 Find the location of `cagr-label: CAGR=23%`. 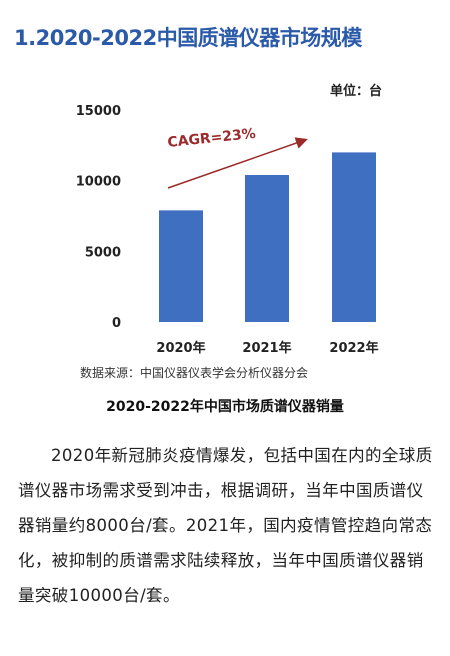

cagr-label: CAGR=23% is located at coordinates (212, 138).